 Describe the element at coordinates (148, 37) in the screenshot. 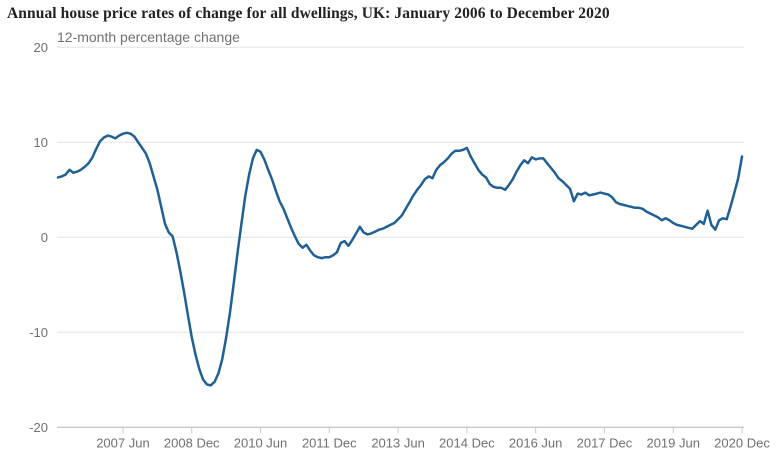

I see `chart-subtitle: 12-month percentage change` at that location.